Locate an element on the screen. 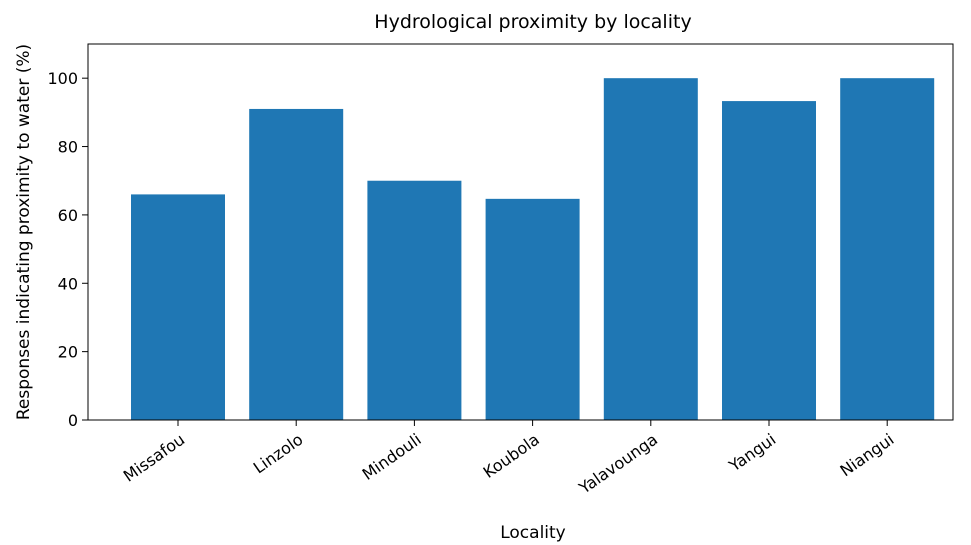  x-tick-label: Linzolo is located at coordinates (278, 454).